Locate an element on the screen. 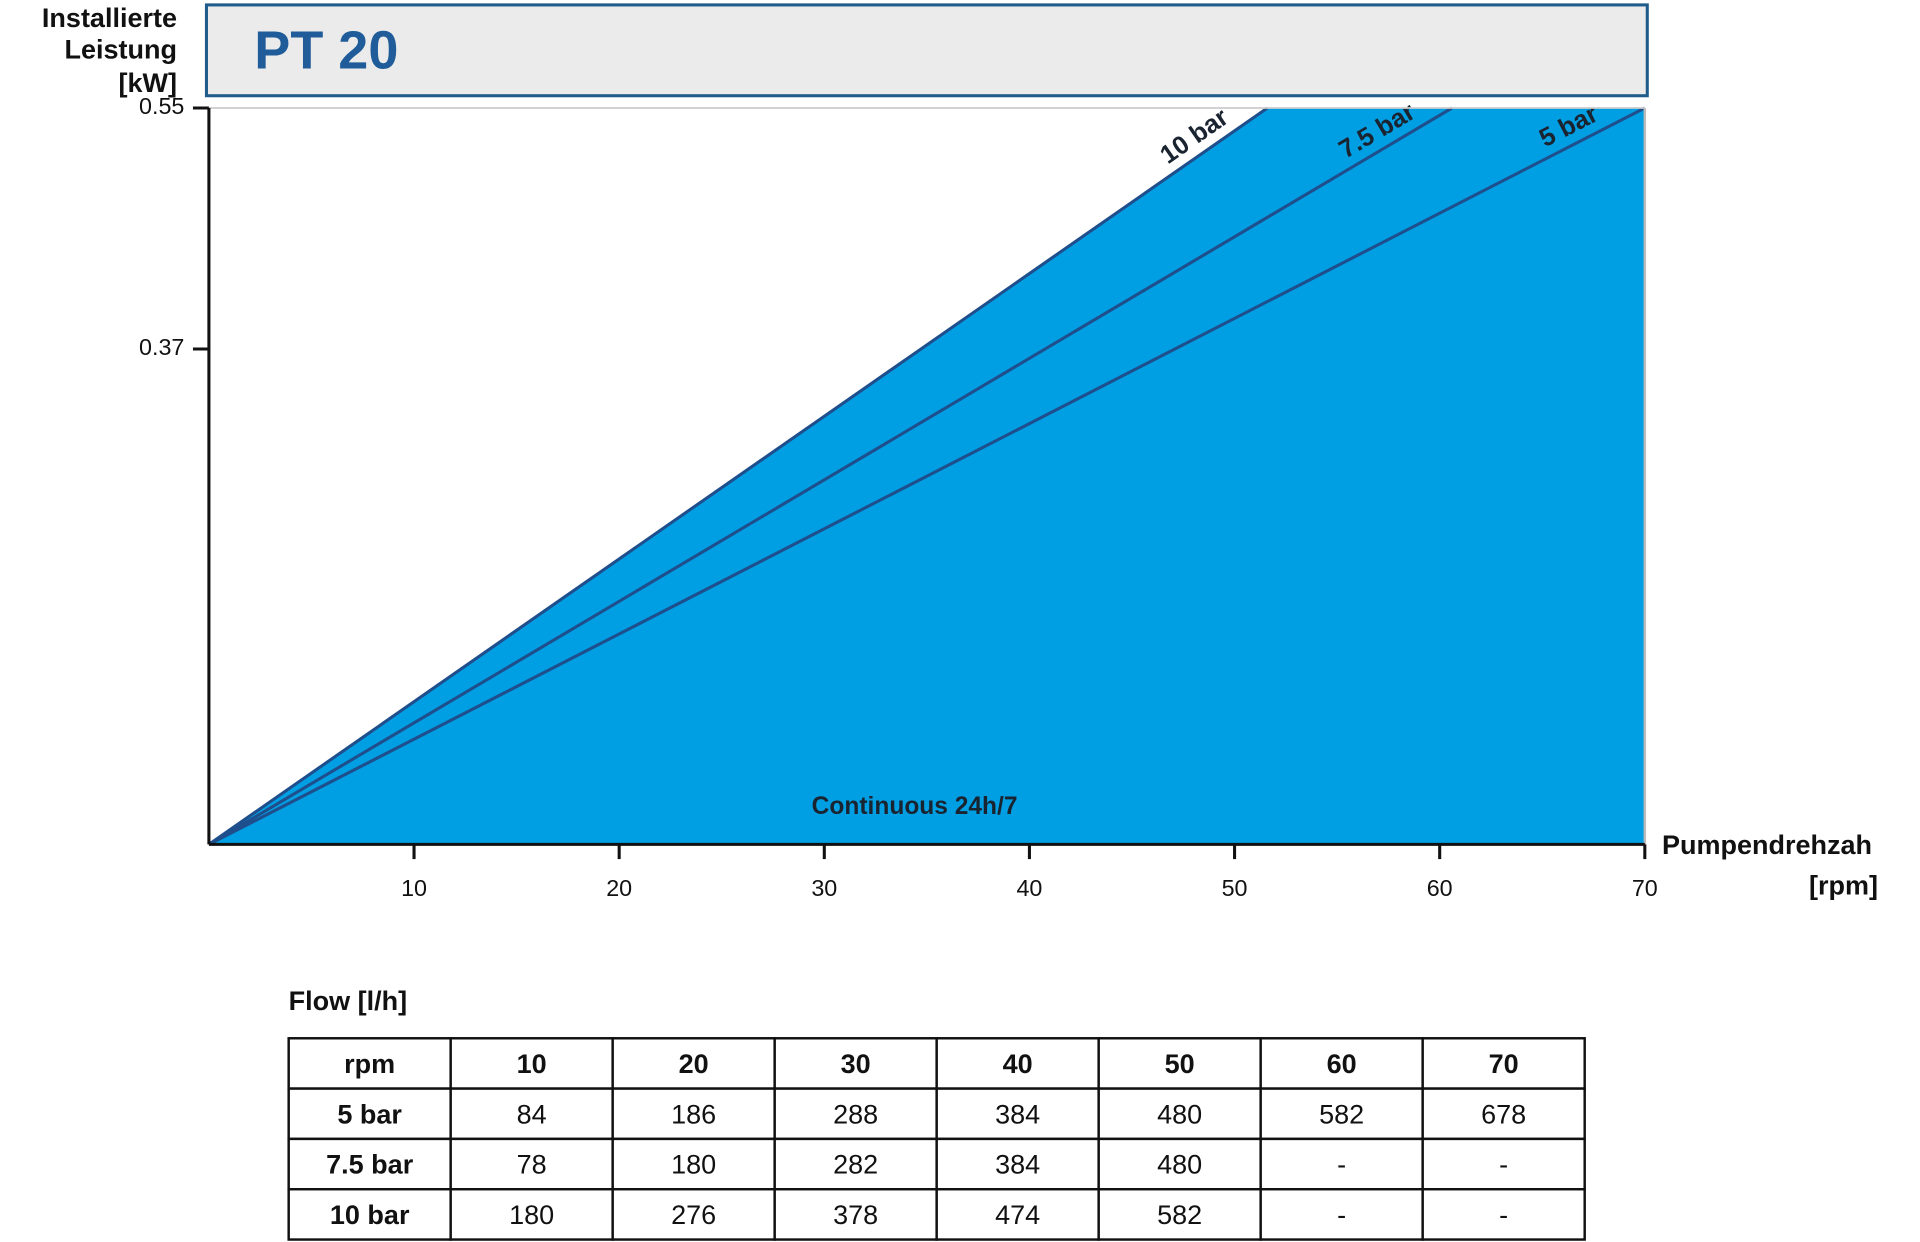 Image resolution: width=1920 pixels, height=1242 pixels. row-header: 5 bar is located at coordinates (369, 1114).